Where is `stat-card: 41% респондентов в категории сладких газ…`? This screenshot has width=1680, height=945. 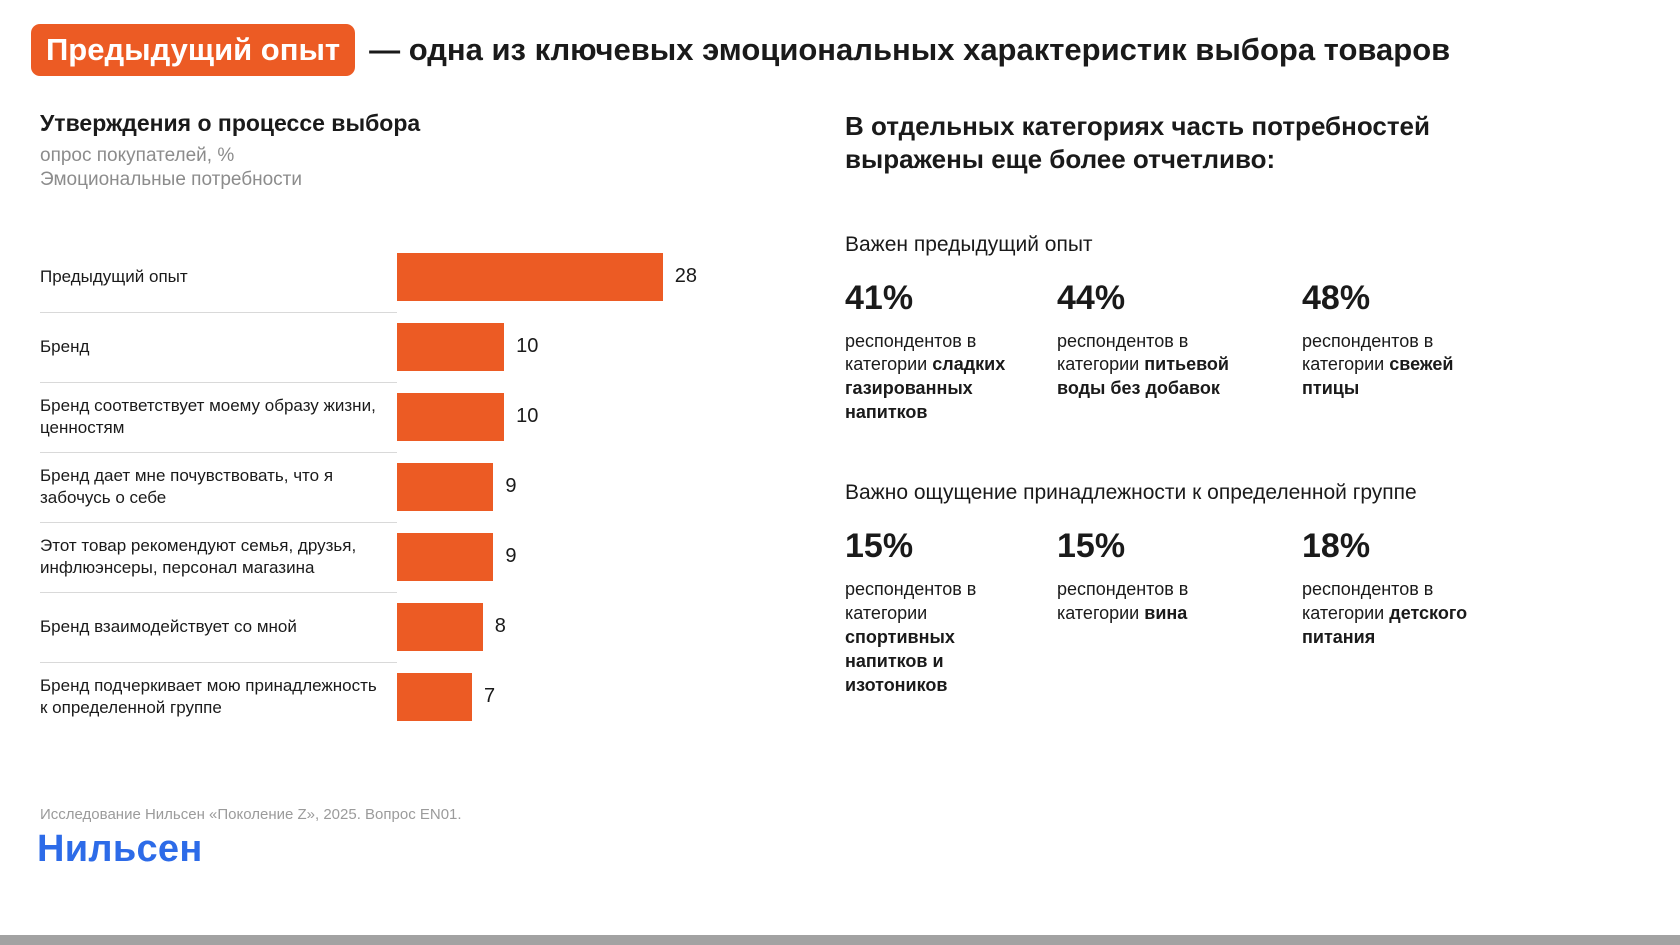
stat-card: 41% респондентов в категории сладких газ… is located at coordinates (951, 352).